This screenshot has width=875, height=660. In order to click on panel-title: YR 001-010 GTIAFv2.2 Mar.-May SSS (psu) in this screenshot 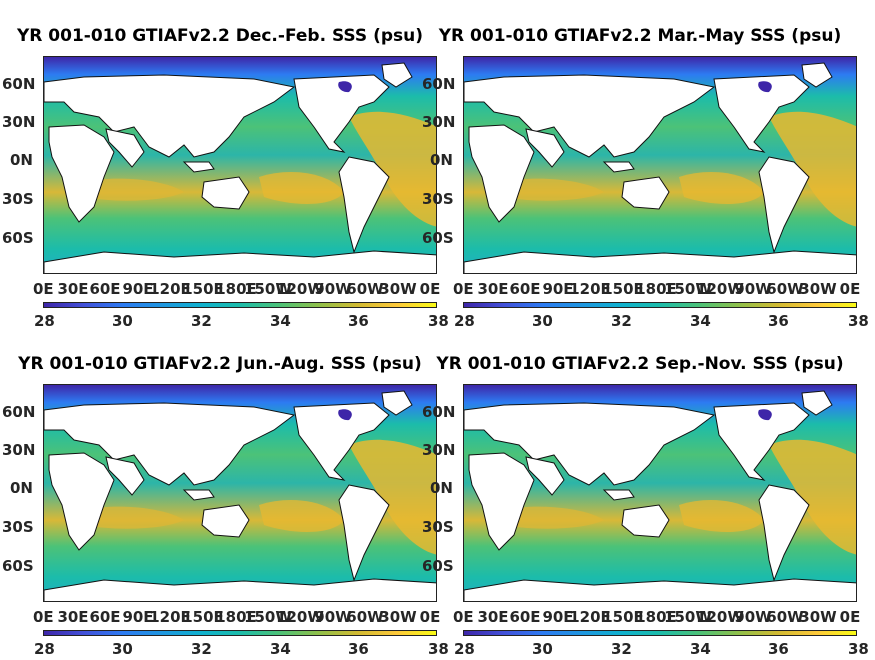, I will do `click(640, 36)`.